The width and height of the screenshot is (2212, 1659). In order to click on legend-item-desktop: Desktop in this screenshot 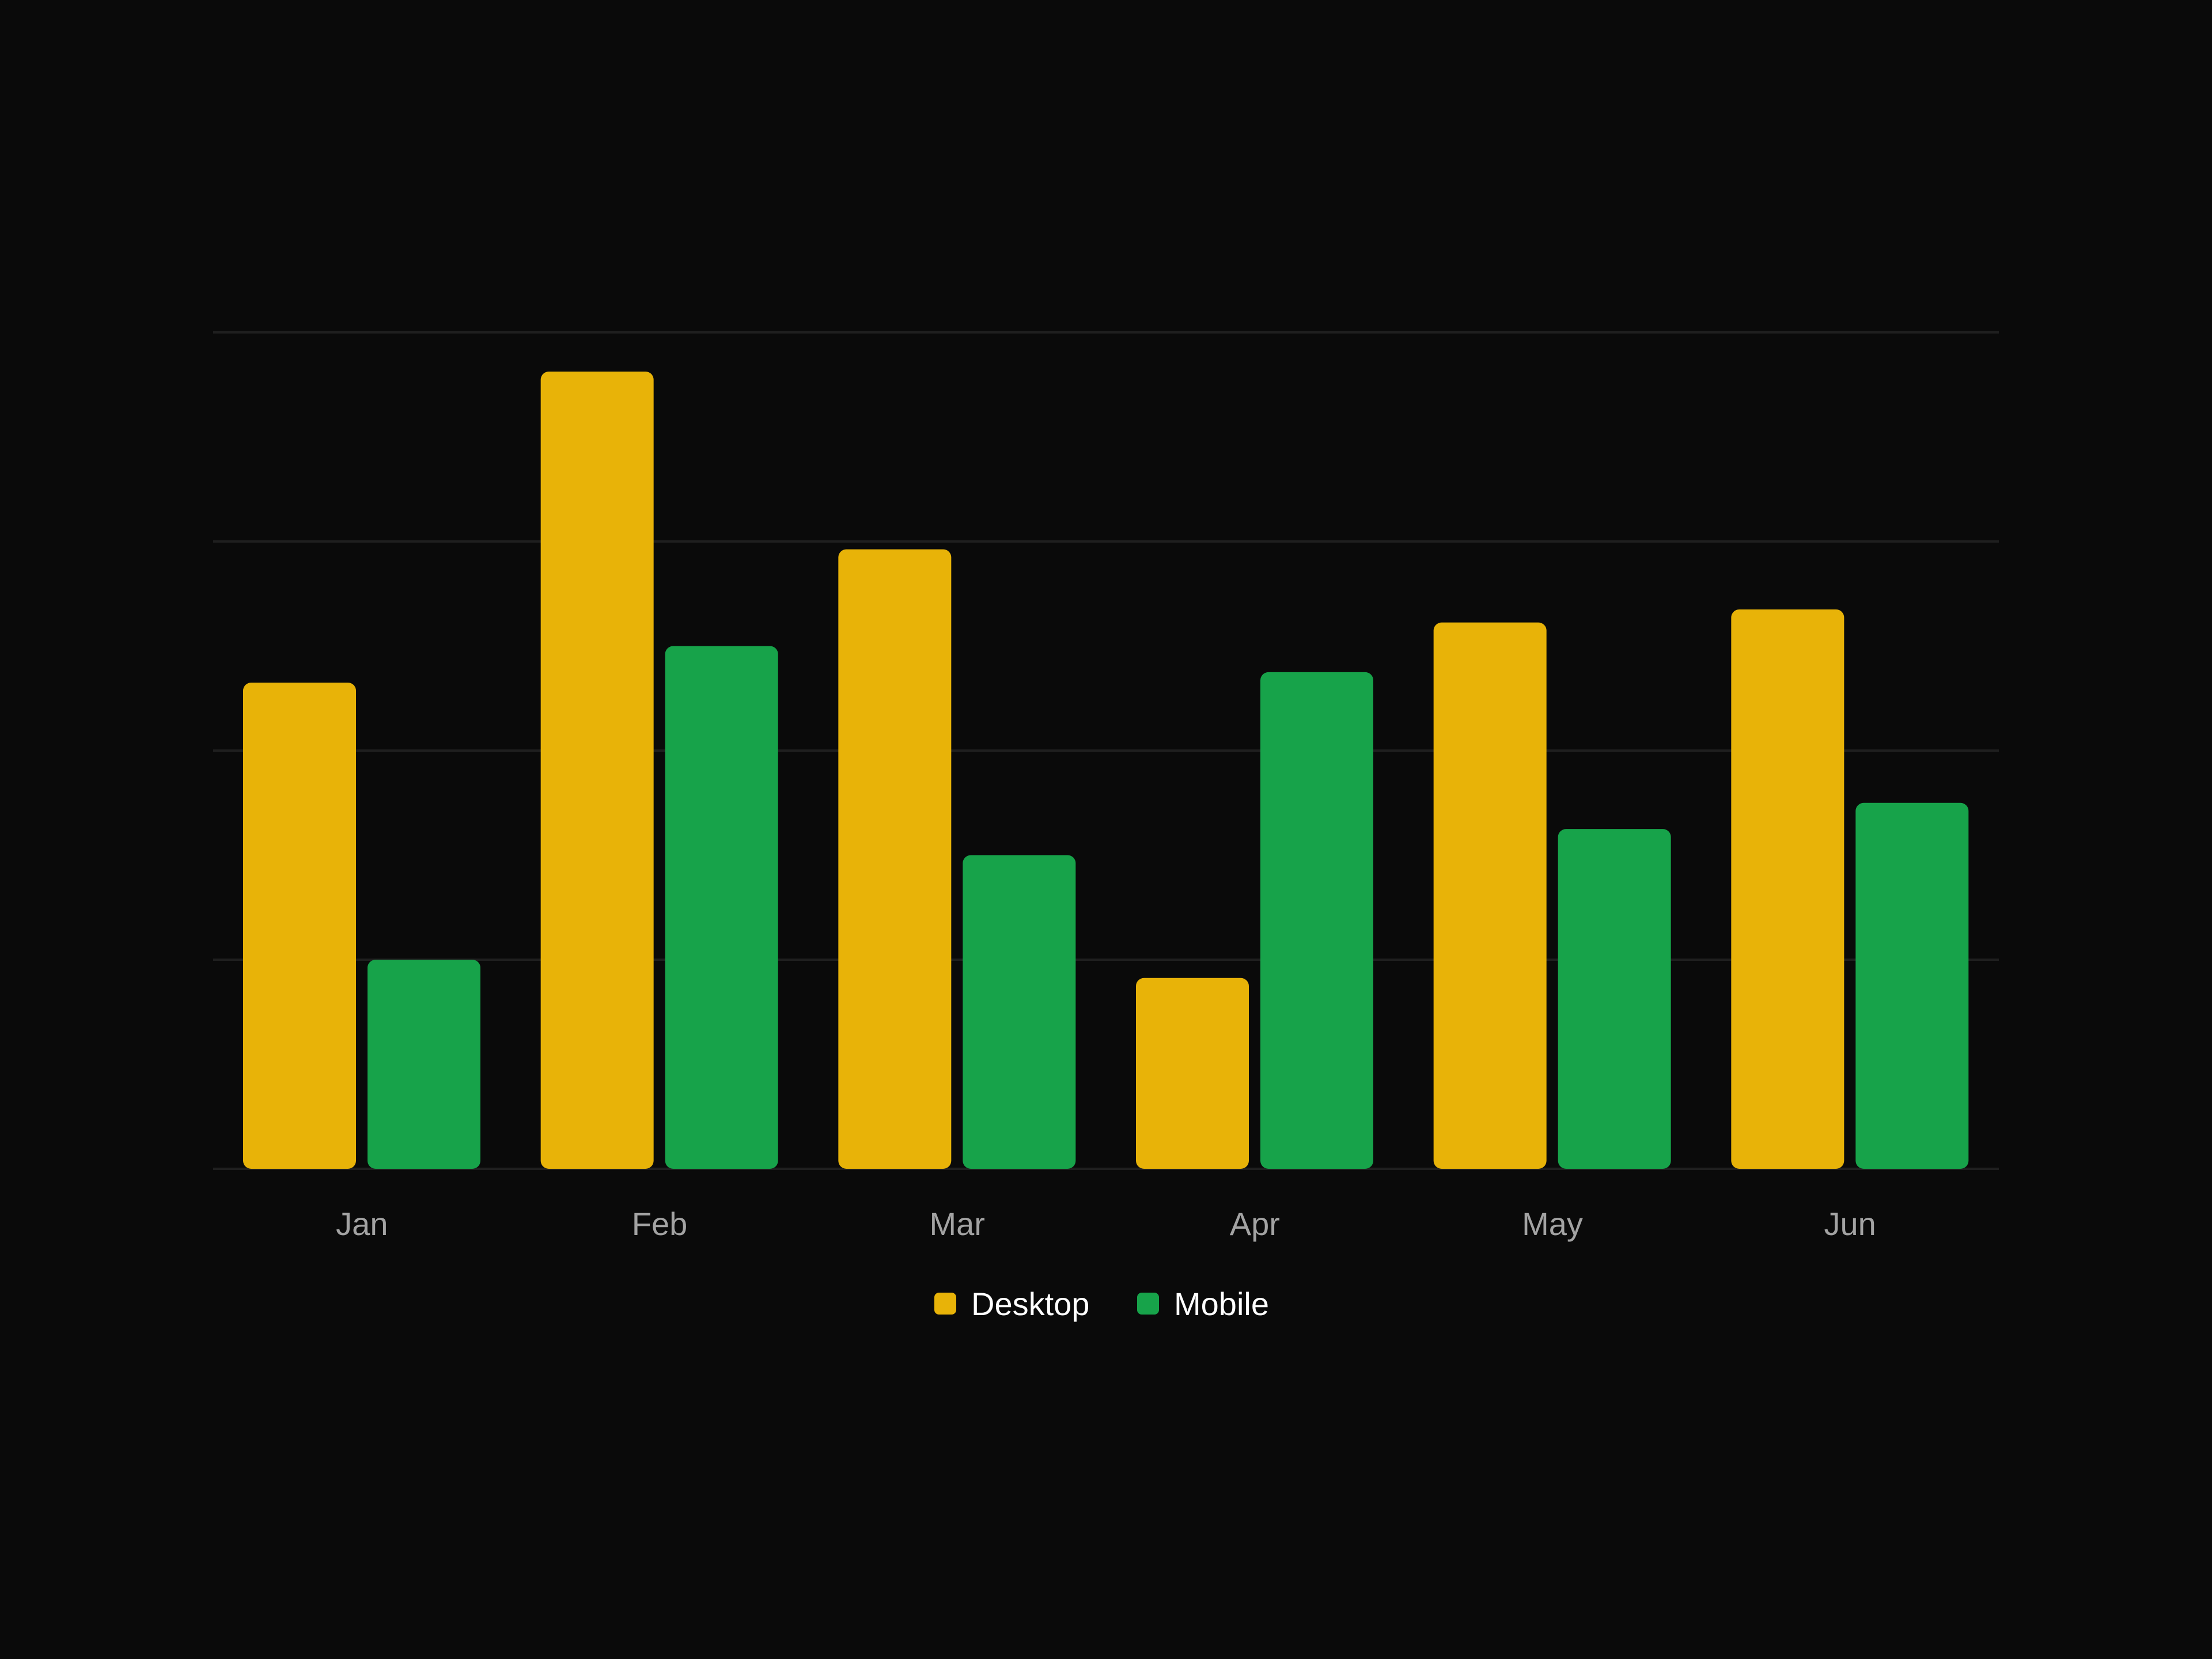, I will do `click(1011, 1304)`.